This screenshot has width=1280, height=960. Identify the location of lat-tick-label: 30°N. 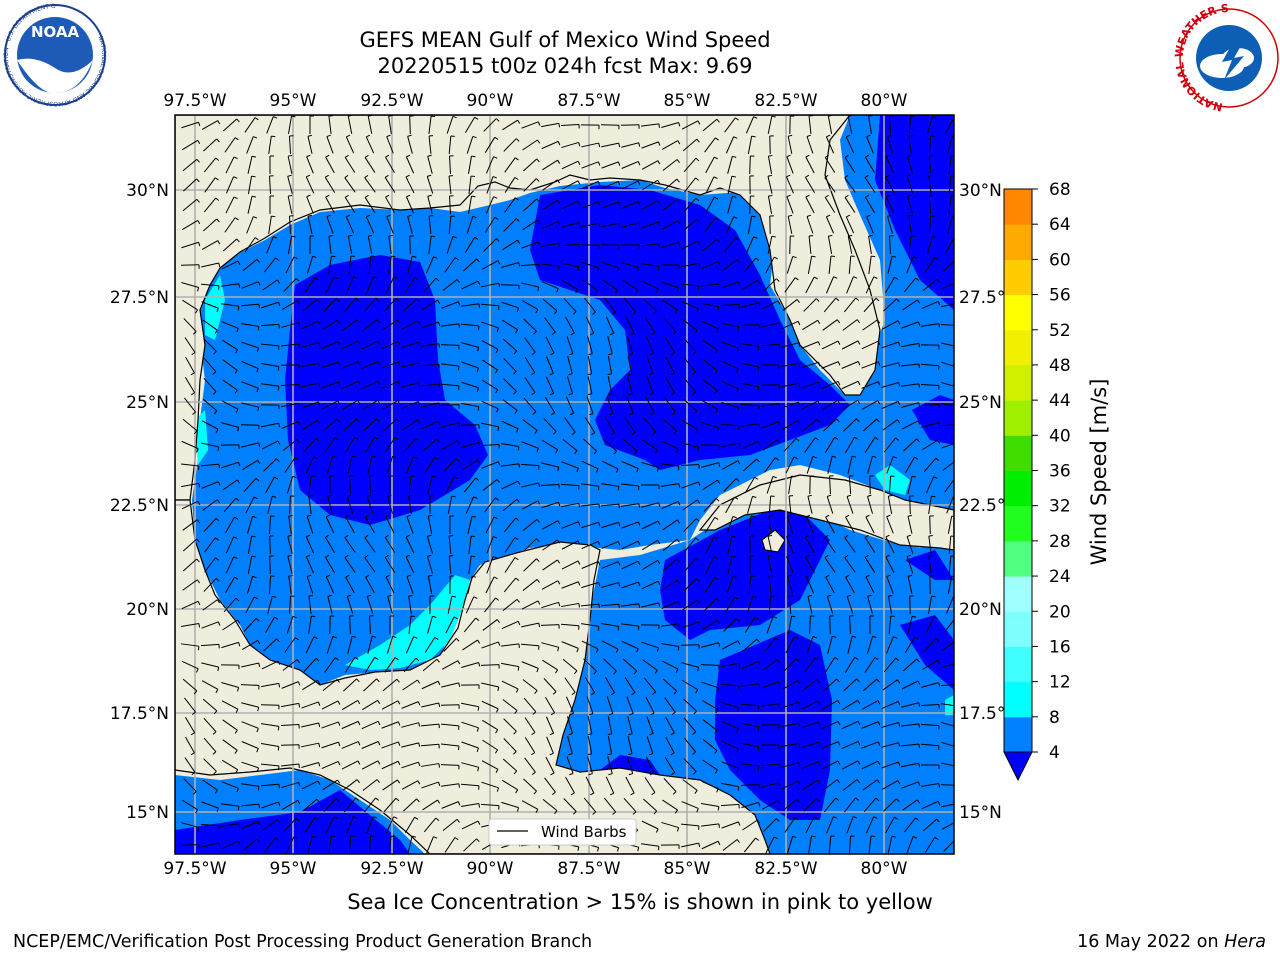
(980, 191).